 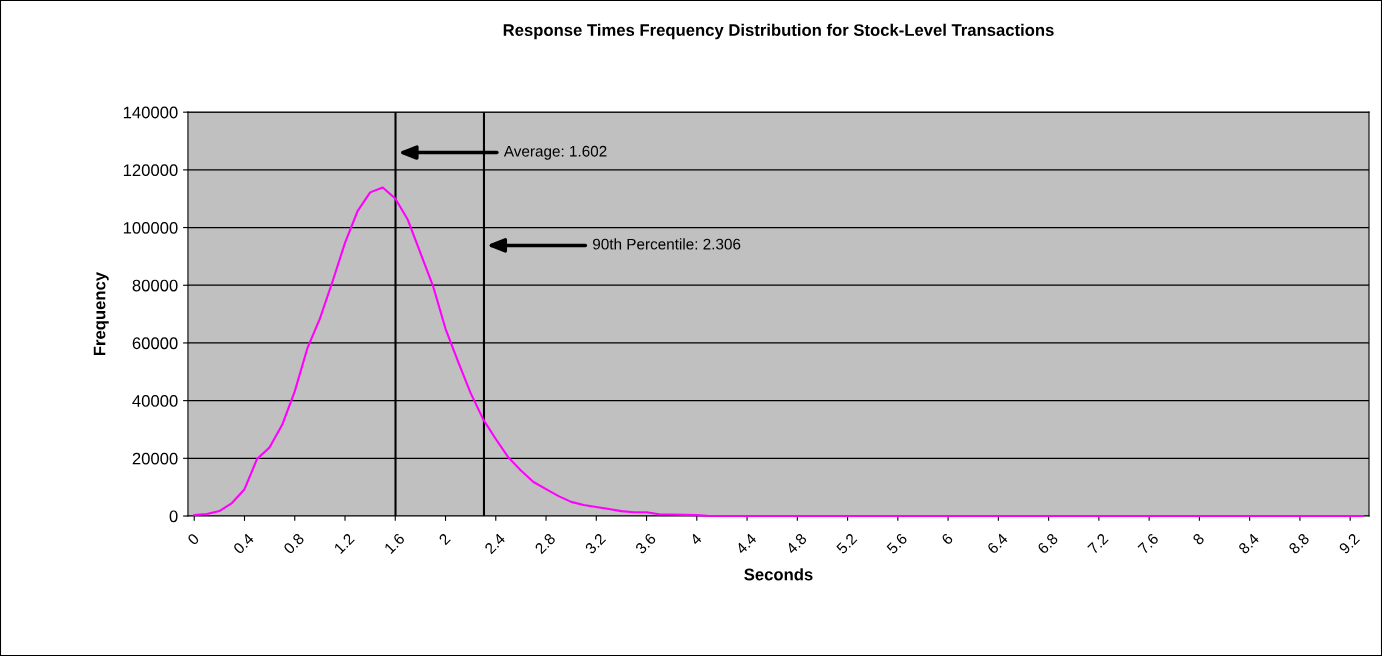 I want to click on ref-line-label: 90th Percentile: 2.306, so click(x=667, y=244).